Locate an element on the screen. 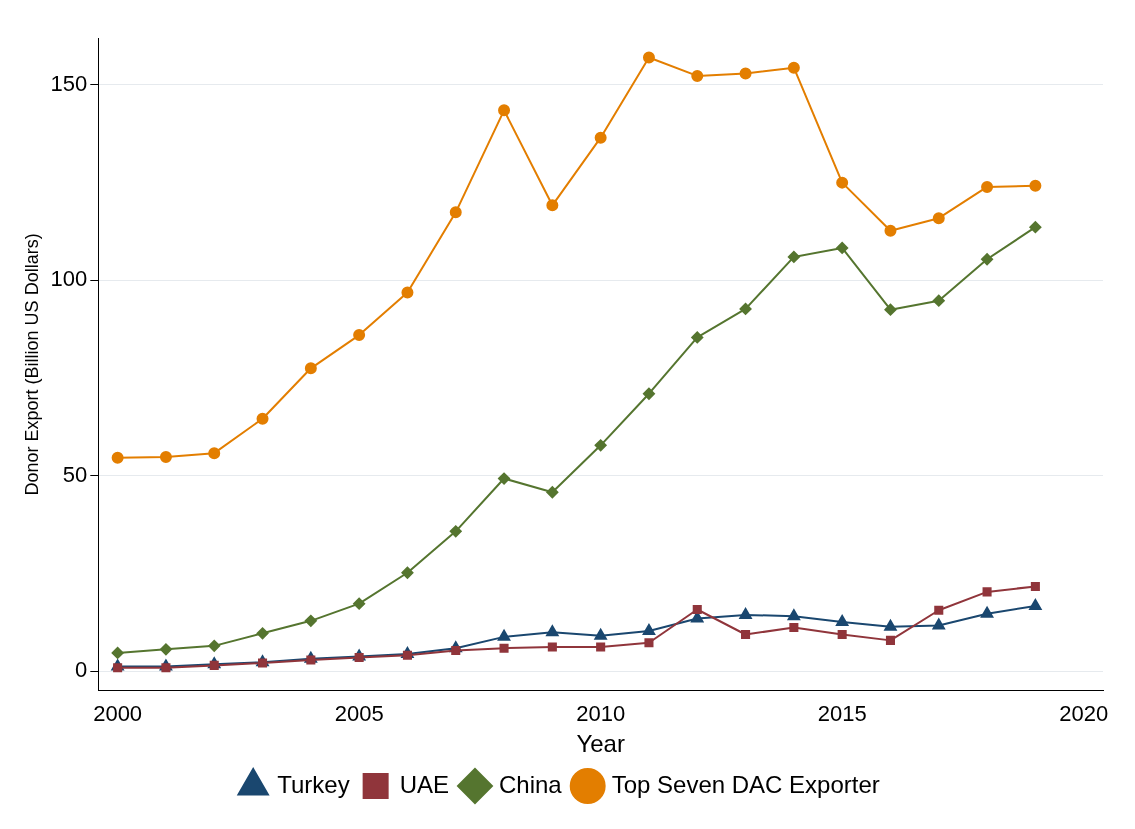  x-tick-label: 2000 is located at coordinates (118, 714).